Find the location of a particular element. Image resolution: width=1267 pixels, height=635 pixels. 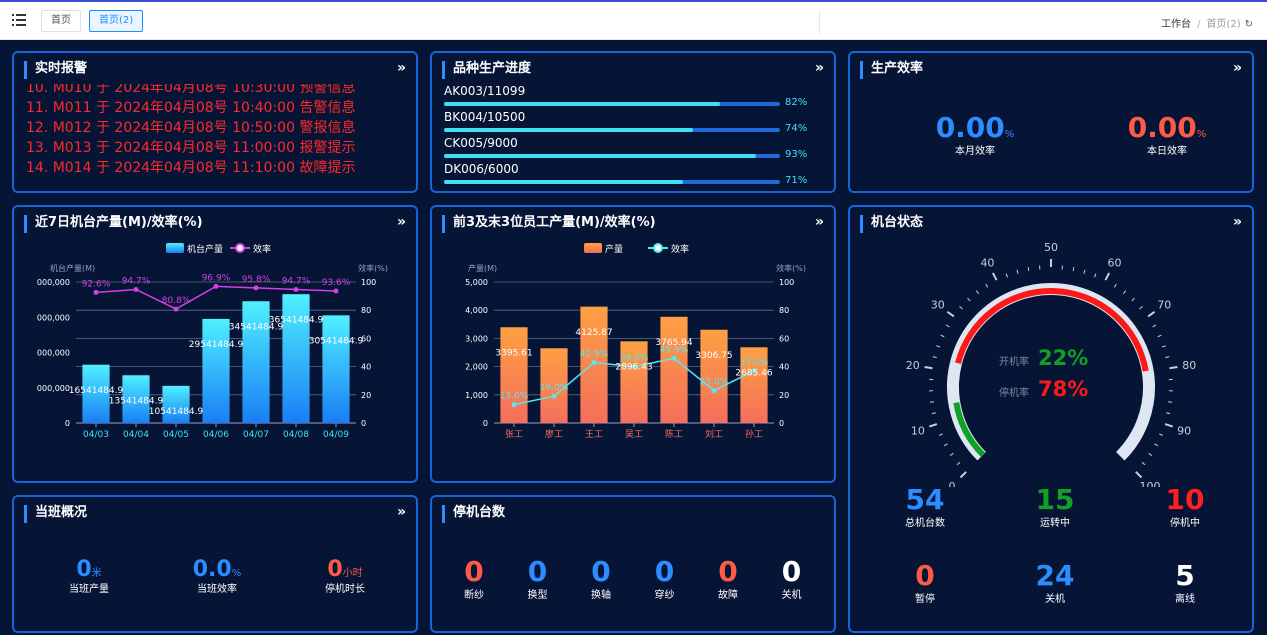

x-tick-label: 张工 is located at coordinates (514, 434).